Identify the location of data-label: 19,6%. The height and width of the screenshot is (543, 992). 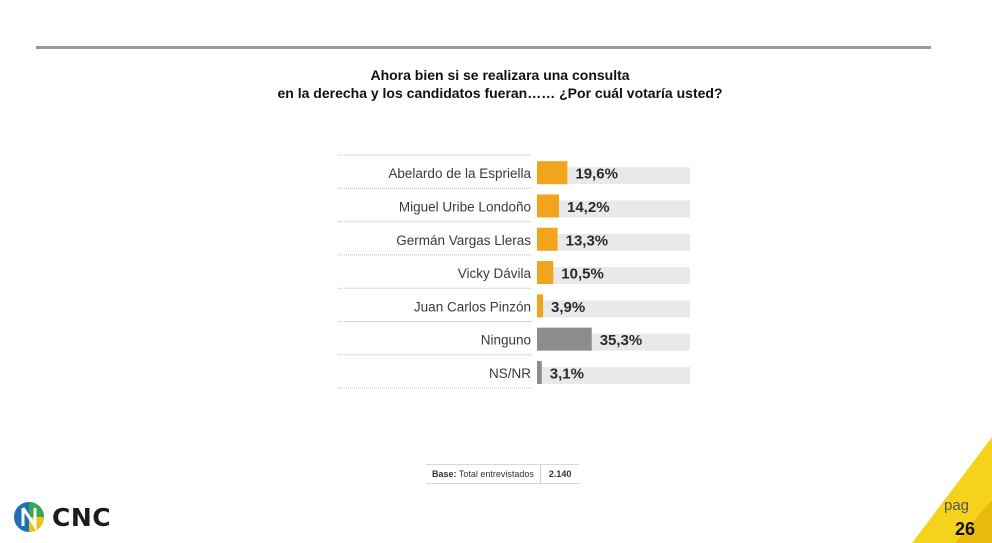
(596, 174).